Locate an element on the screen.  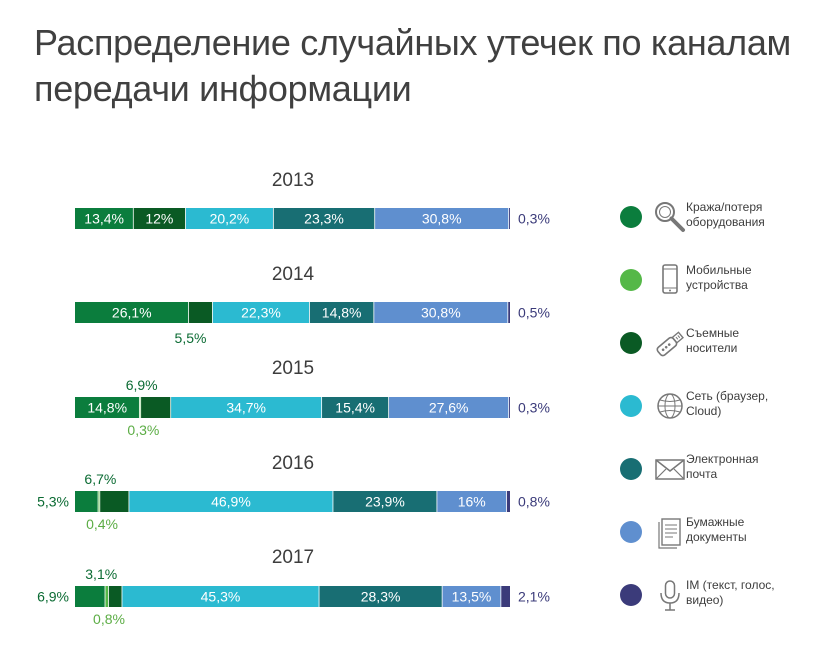
bar-segment-im-2013 is located at coordinates (509, 218).